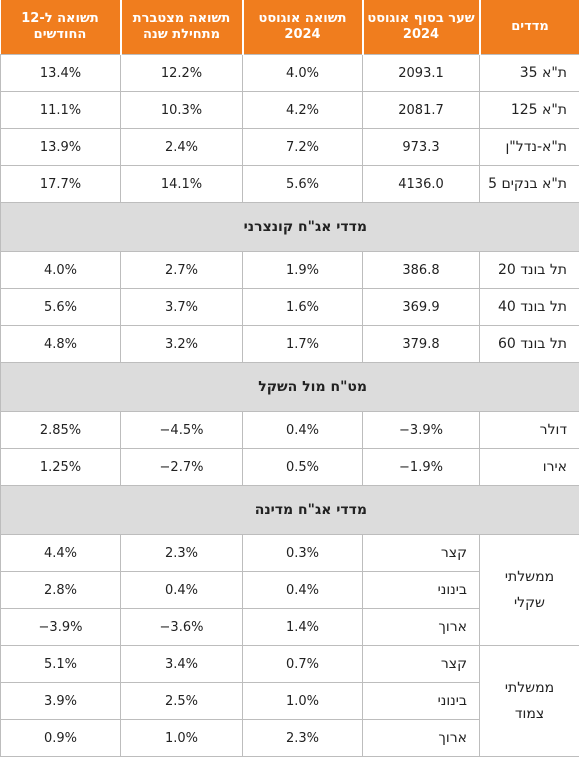  What do you see at coordinates (182, 184) in the screenshot?
I see `ytd-cell: 14.1%` at bounding box center [182, 184].